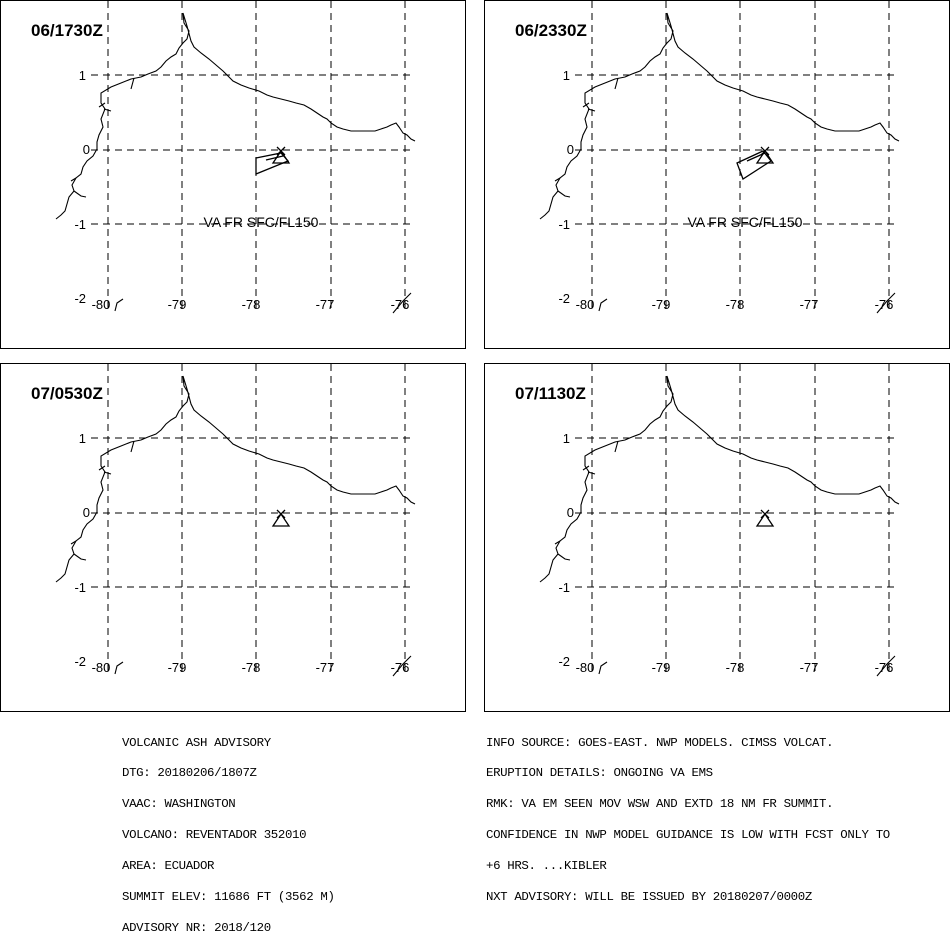 The width and height of the screenshot is (950, 944). What do you see at coordinates (228, 897) in the screenshot?
I see `advisory-summit-elev: SUMMIT ELEV: 11686 FT (3562 M)` at bounding box center [228, 897].